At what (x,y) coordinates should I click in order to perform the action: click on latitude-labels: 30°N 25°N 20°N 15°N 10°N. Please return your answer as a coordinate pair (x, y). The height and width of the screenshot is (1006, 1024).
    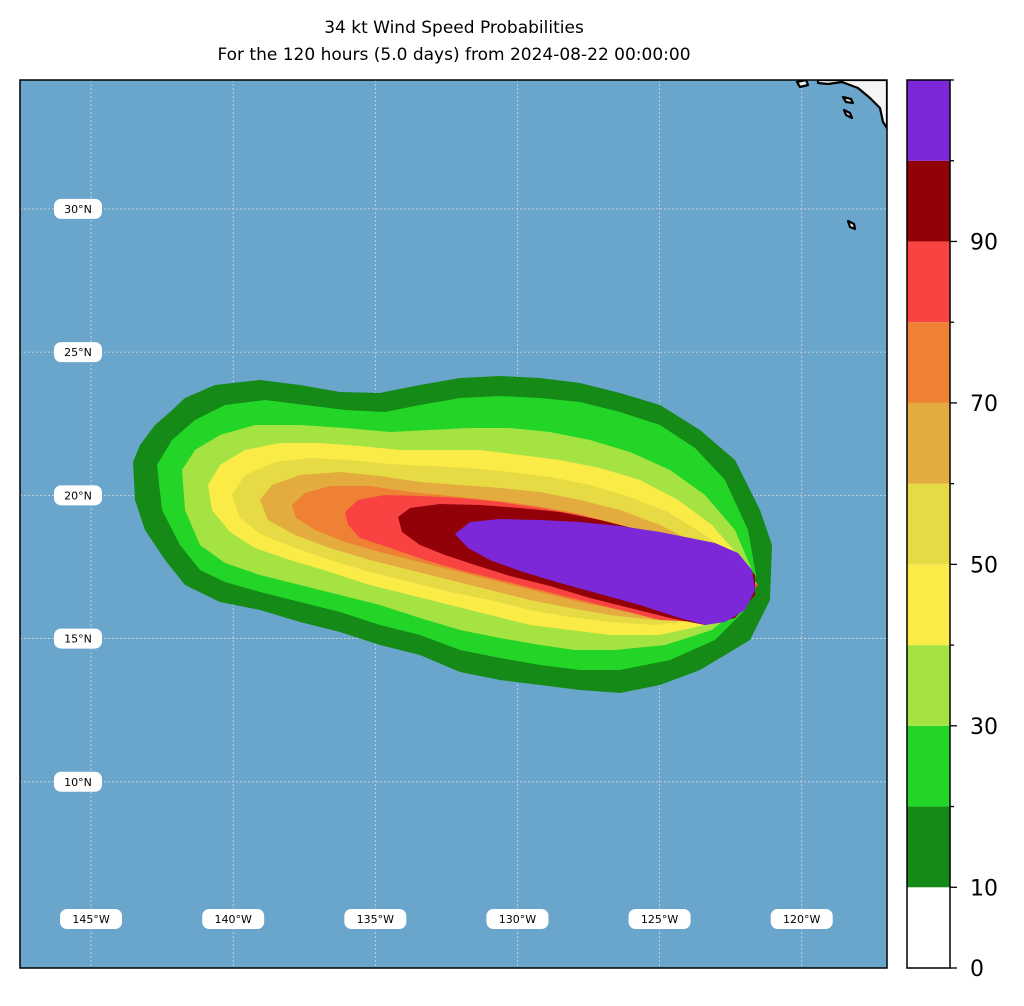
    Looking at the image, I should click on (78, 495).